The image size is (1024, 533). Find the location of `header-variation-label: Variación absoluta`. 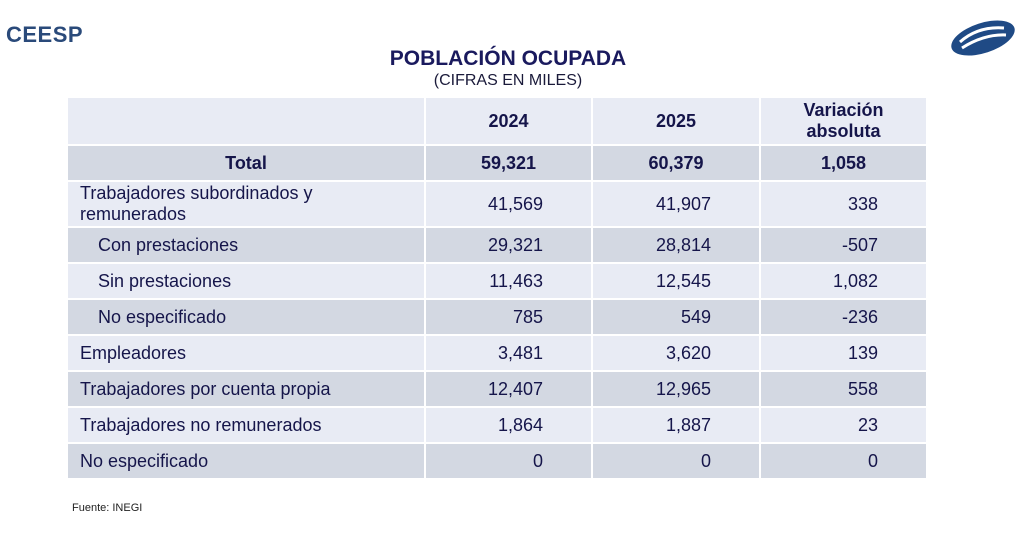

header-variation-label: Variación absoluta is located at coordinates (843, 120).